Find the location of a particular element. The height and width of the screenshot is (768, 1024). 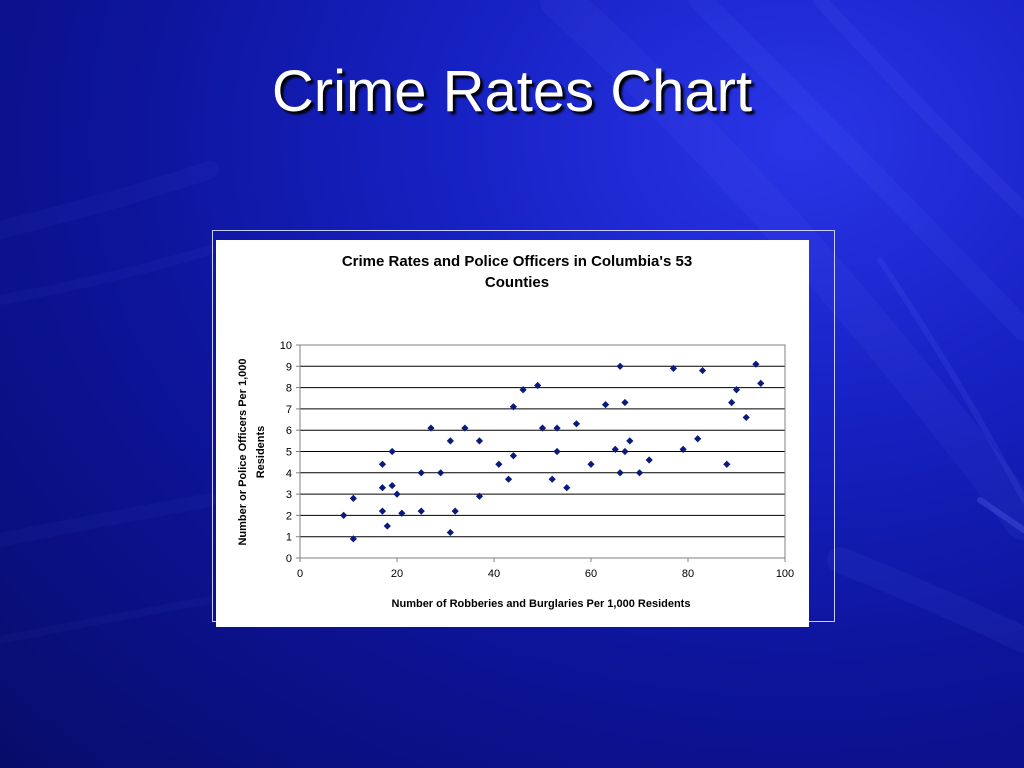

y-tick-label-6: 6 is located at coordinates (289, 431).